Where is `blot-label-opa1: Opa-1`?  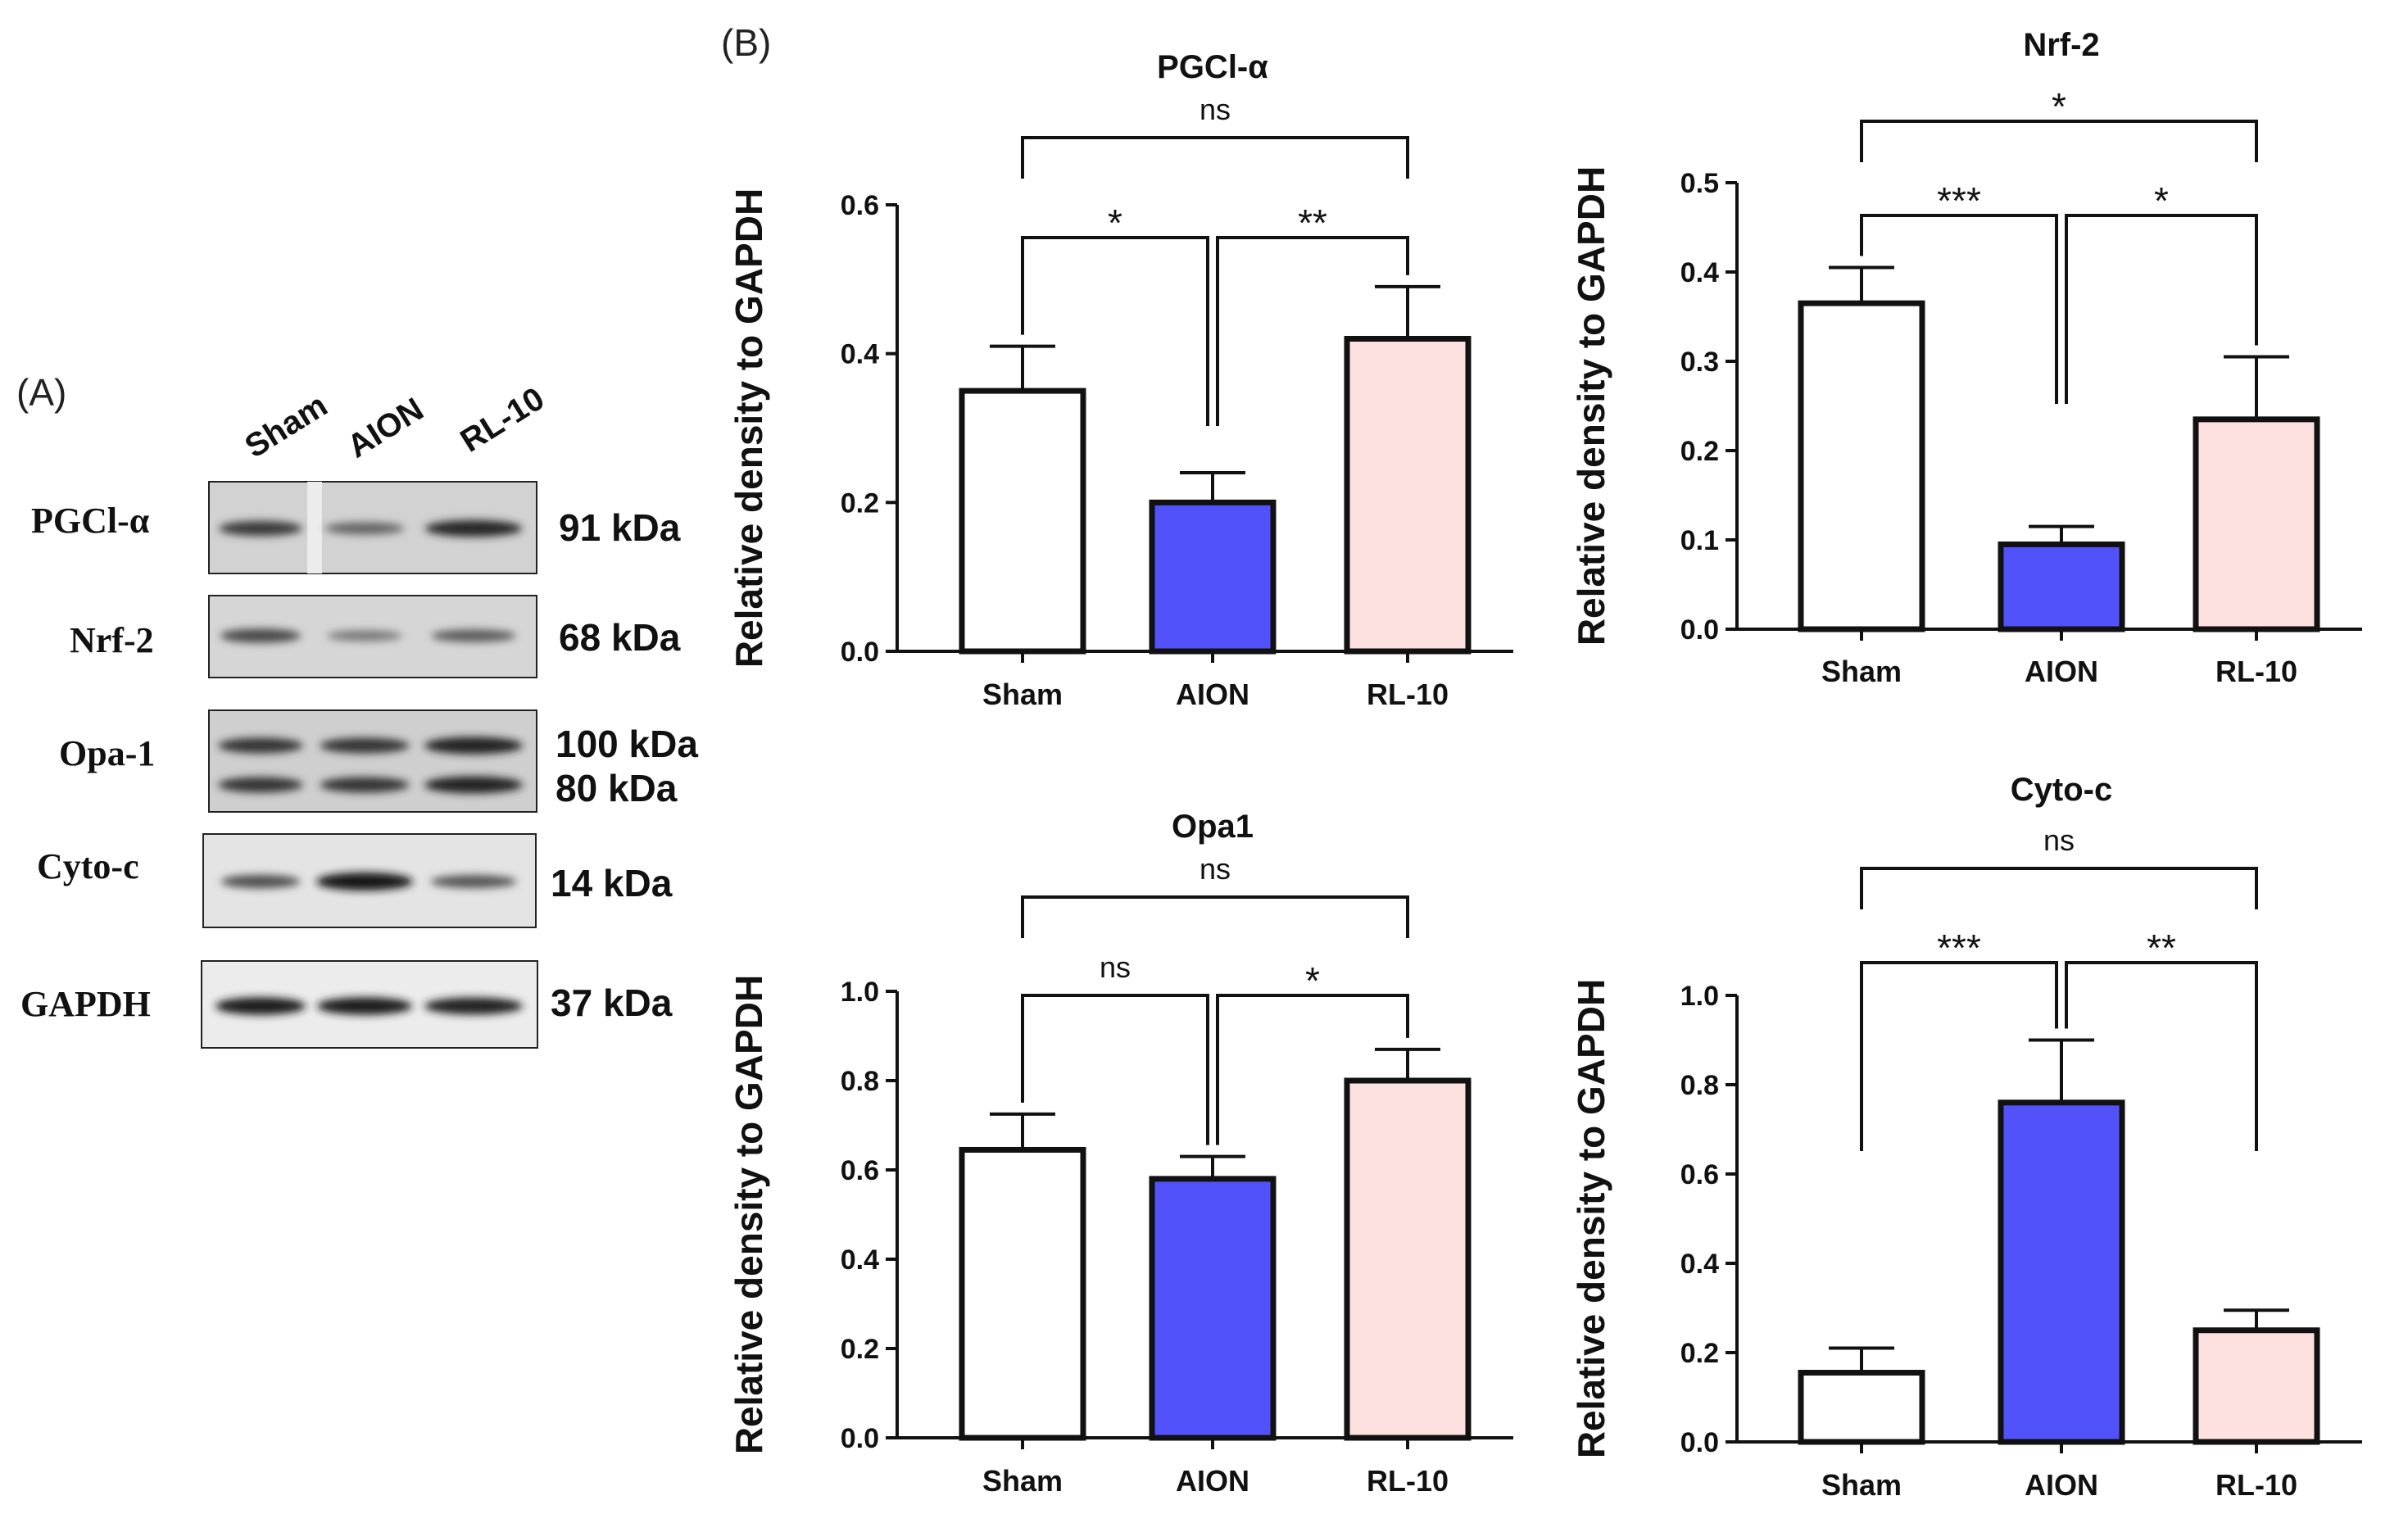 blot-label-opa1: Opa-1 is located at coordinates (107, 753).